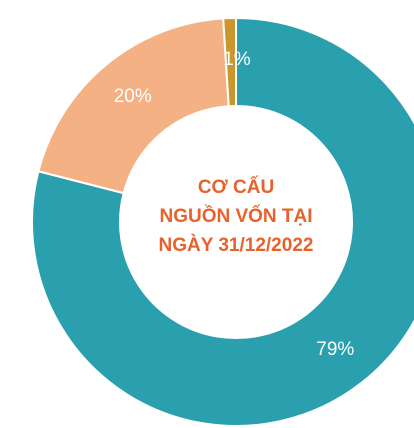 The width and height of the screenshot is (414, 428). Describe the element at coordinates (235, 216) in the screenshot. I see `center-title: NGUỒN VỐN TẠI` at that location.